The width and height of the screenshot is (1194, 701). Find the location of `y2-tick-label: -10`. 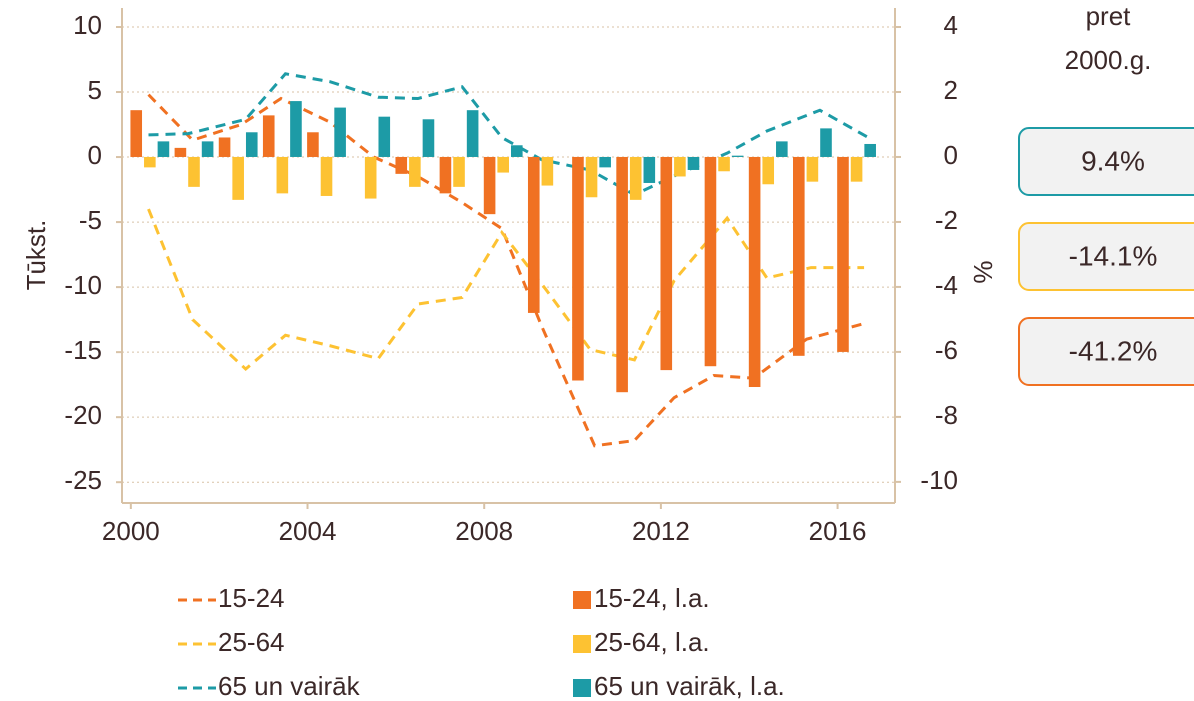

y2-tick-label: -10 is located at coordinates (939, 480).